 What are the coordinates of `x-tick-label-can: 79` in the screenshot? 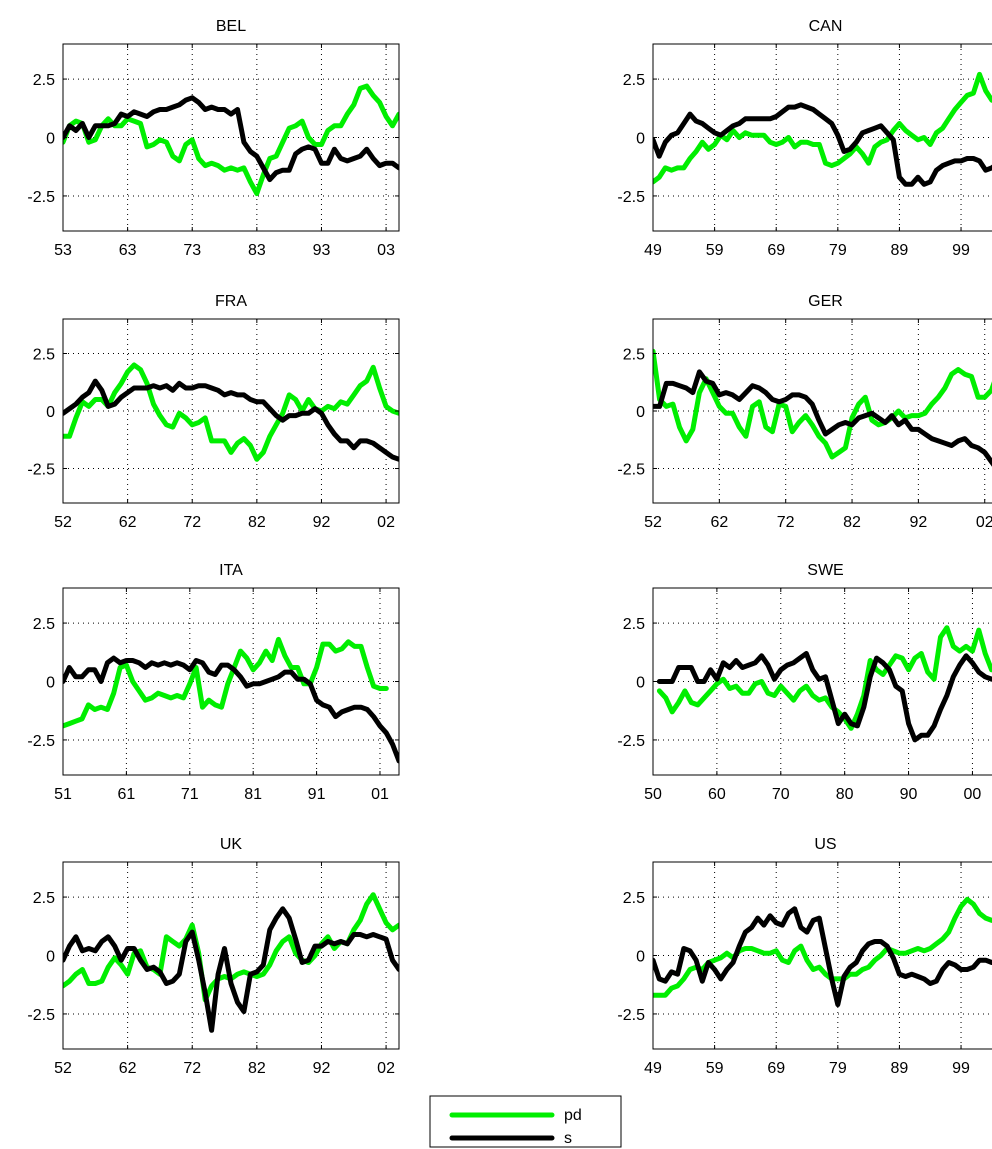 It's located at (838, 250).